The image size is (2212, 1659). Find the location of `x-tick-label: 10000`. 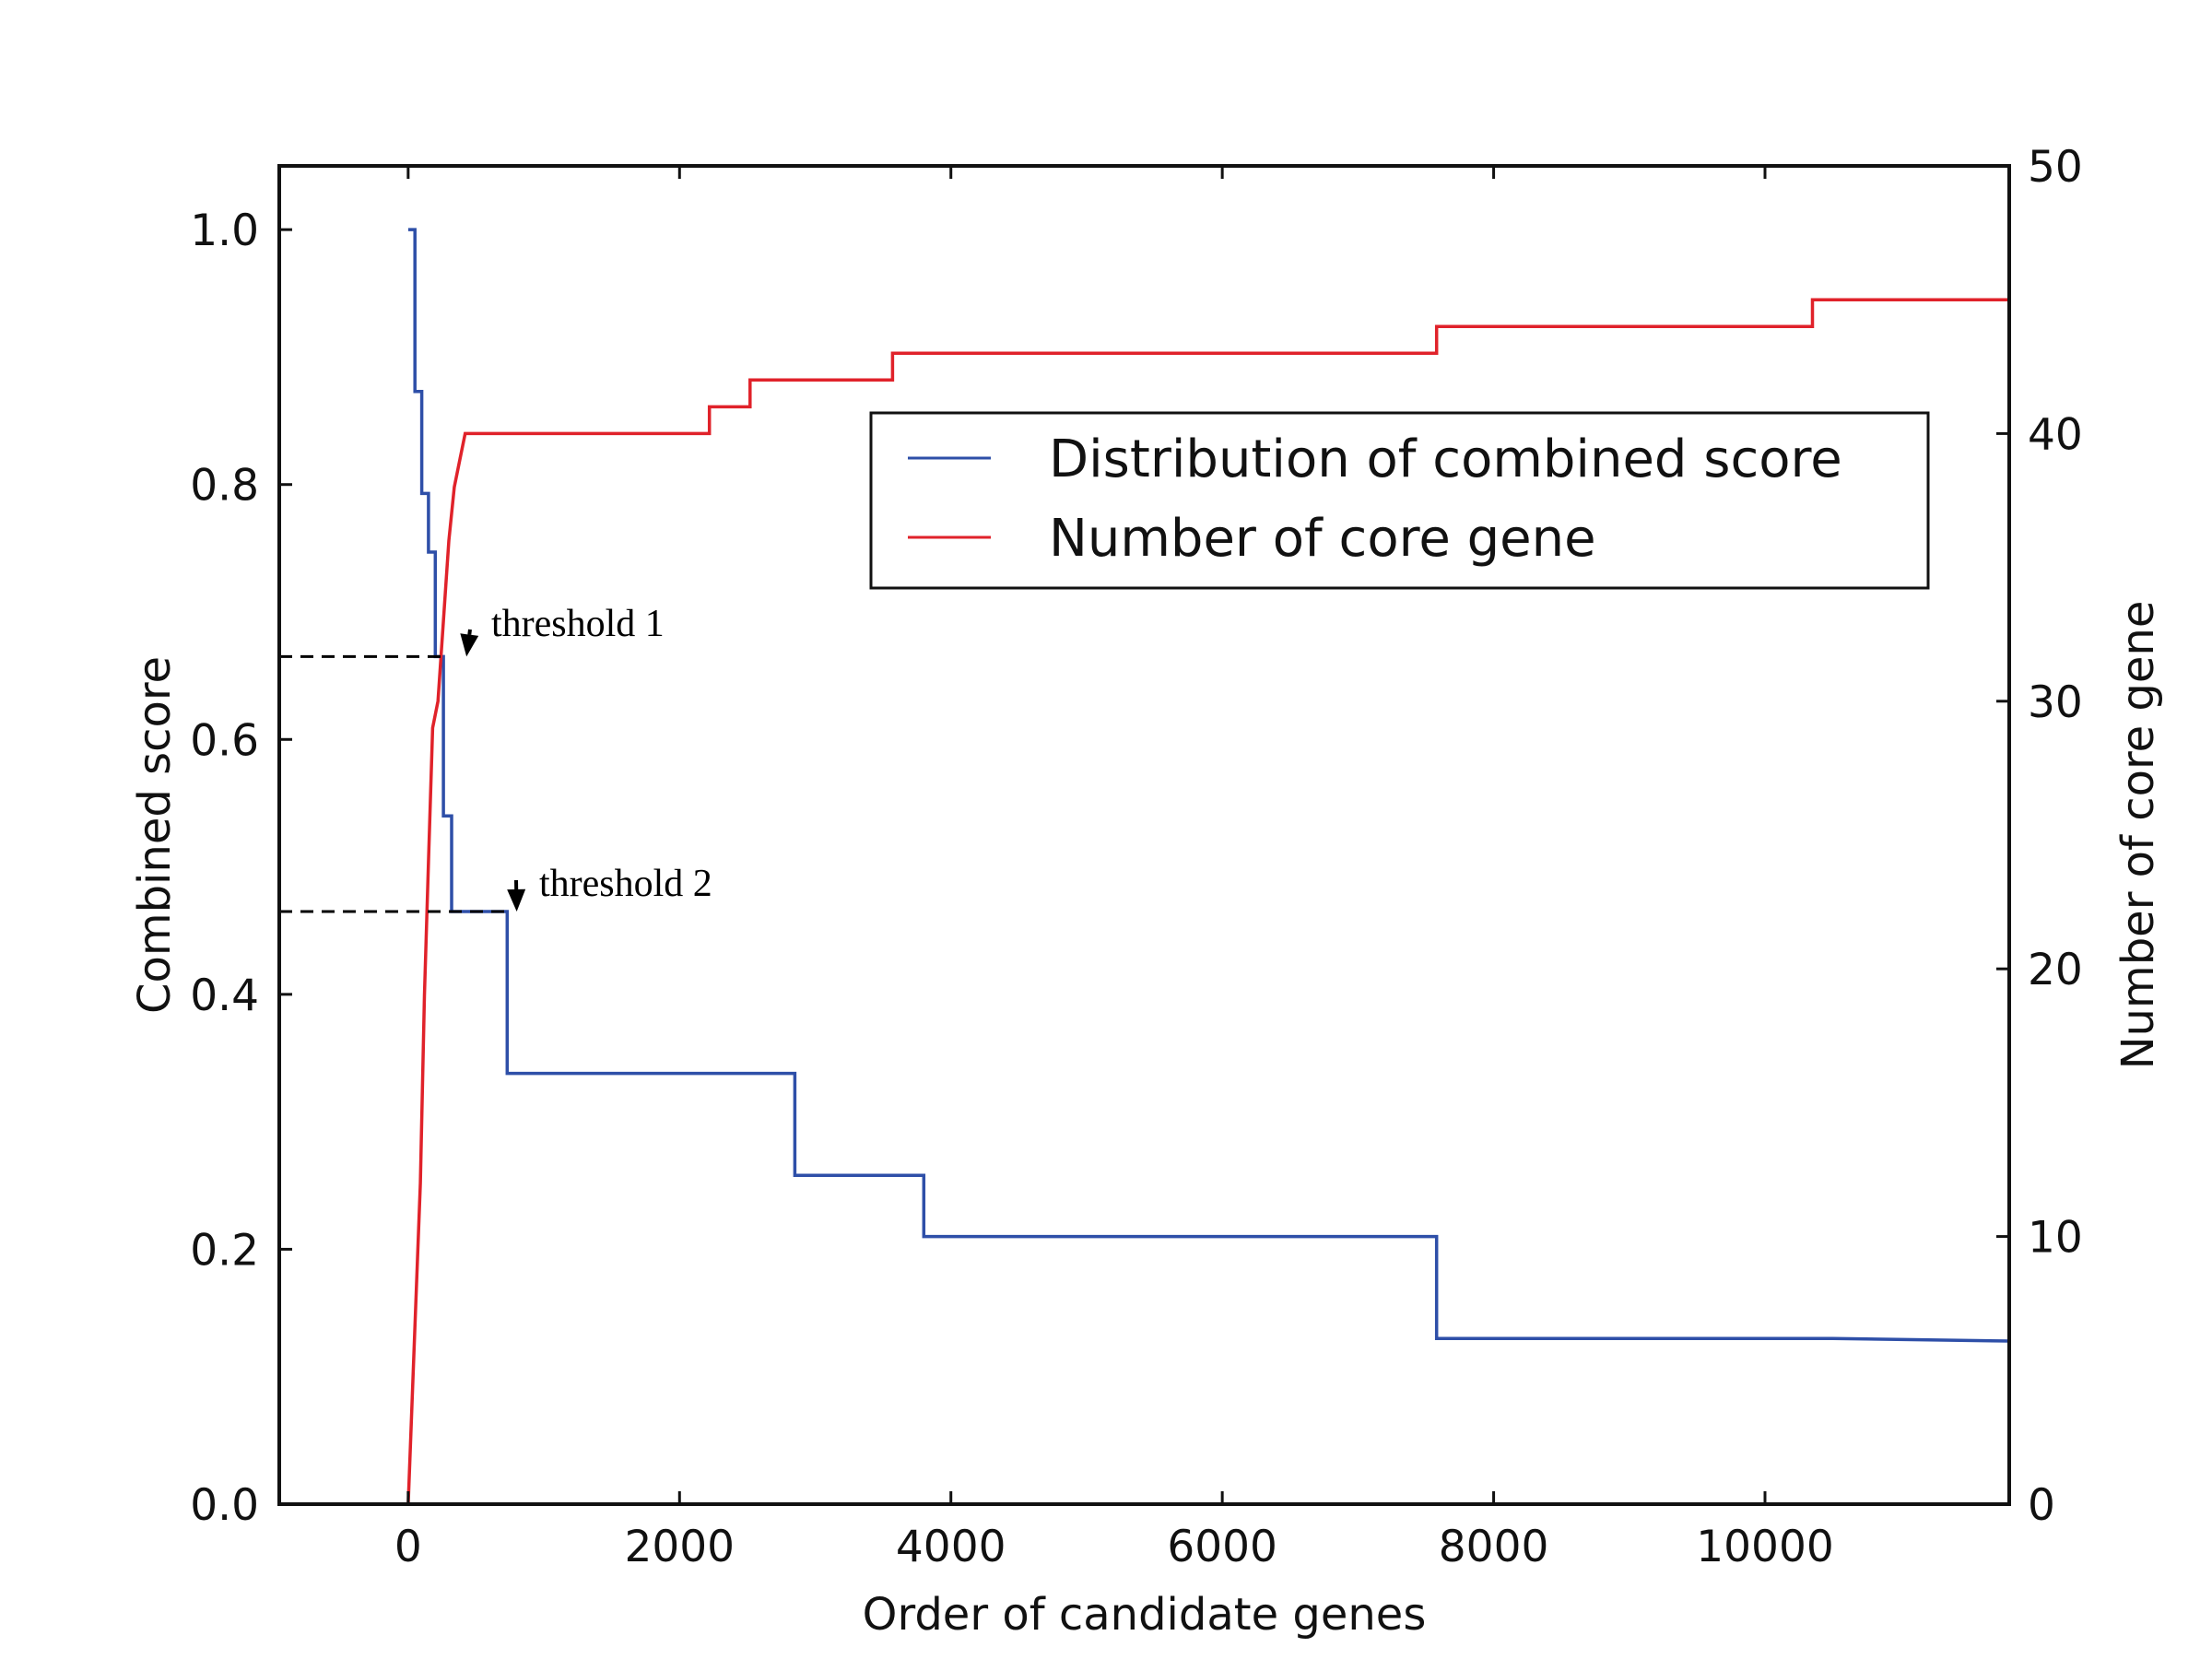

x-tick-label: 10000 is located at coordinates (1765, 1547).